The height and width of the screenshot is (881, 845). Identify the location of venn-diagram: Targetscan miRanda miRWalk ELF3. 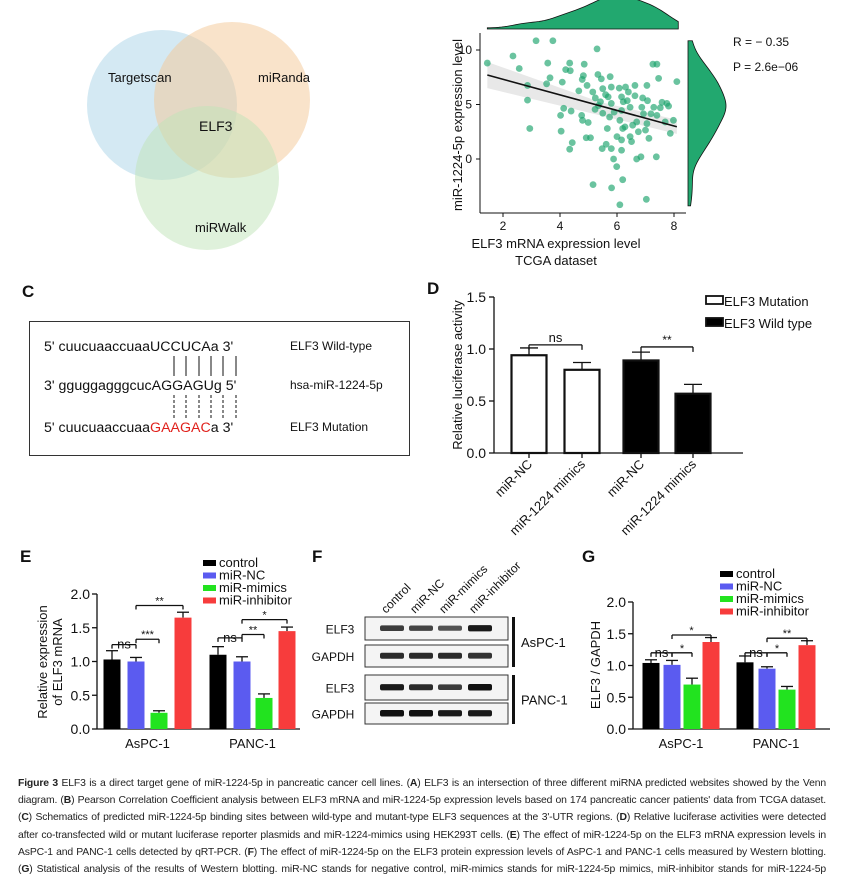
(199, 136).